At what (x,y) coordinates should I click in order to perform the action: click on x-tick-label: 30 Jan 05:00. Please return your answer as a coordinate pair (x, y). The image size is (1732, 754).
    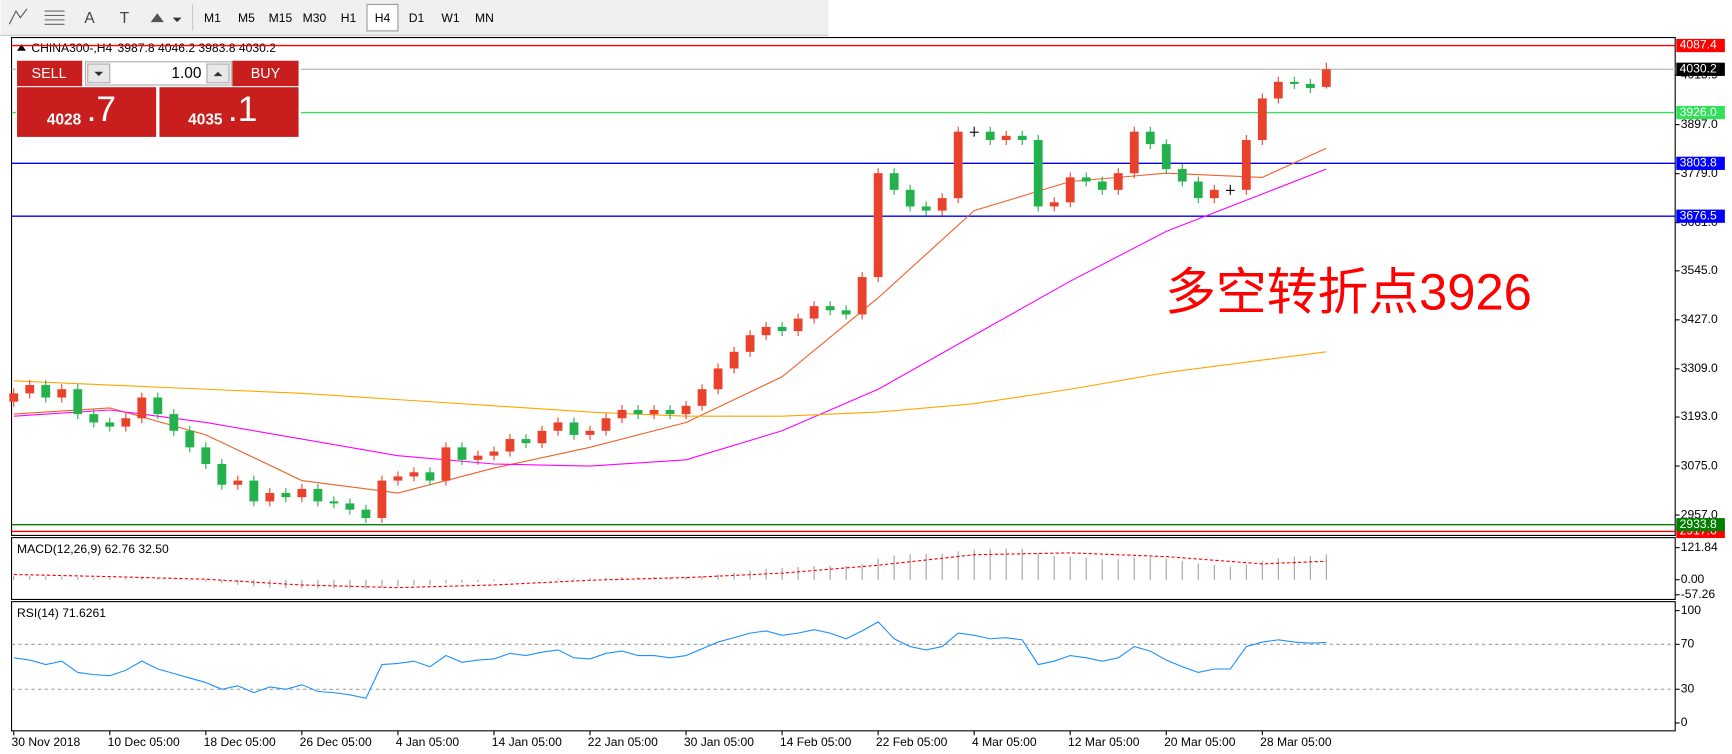
    Looking at the image, I should click on (719, 742).